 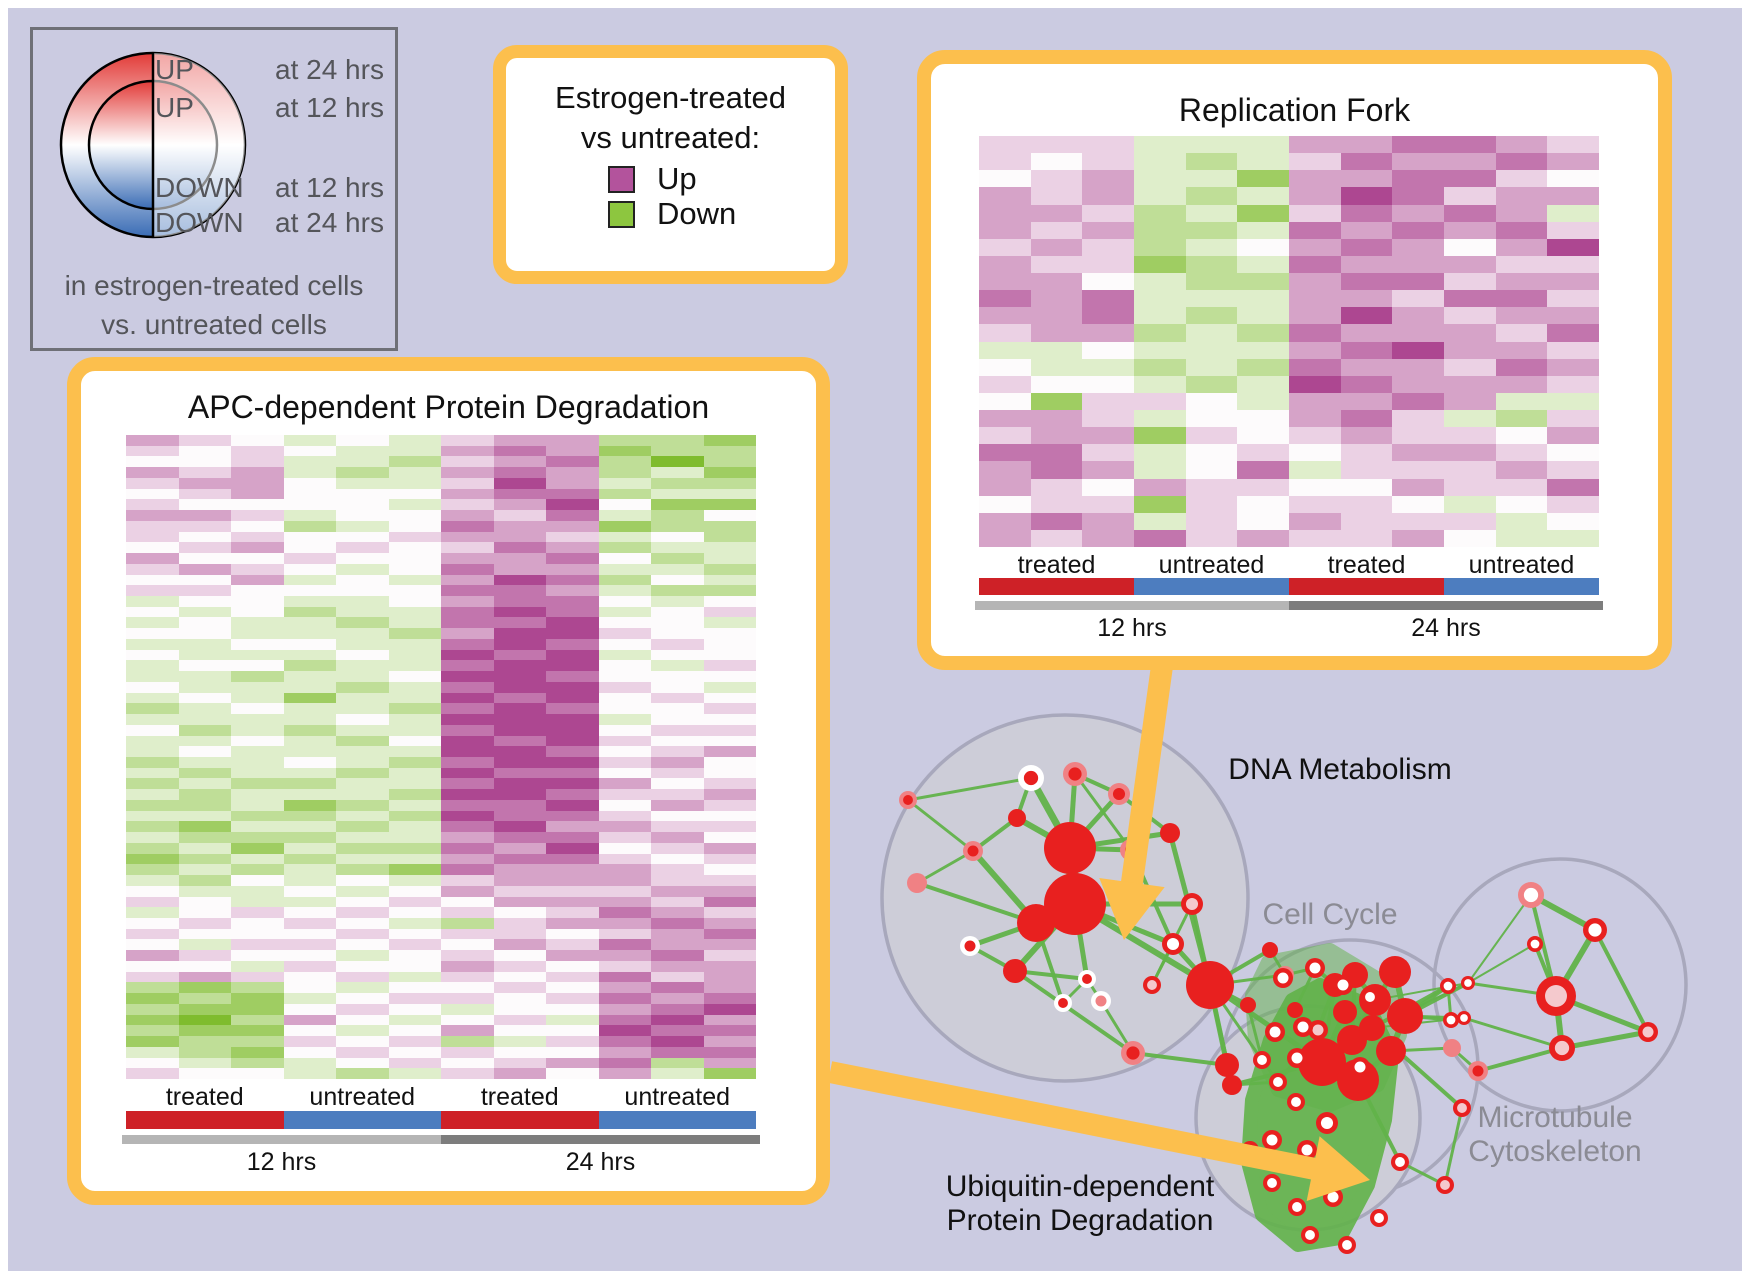 What do you see at coordinates (1330, 914) in the screenshot?
I see `cell-cycle-label-text: Cell Cycle` at bounding box center [1330, 914].